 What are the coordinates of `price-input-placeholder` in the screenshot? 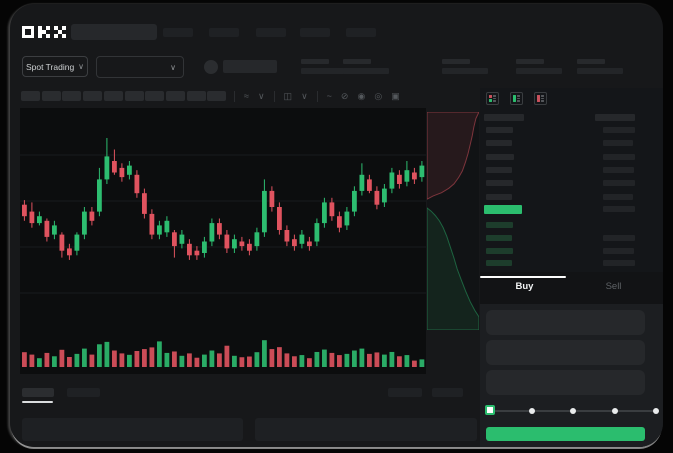 It's located at (565, 322).